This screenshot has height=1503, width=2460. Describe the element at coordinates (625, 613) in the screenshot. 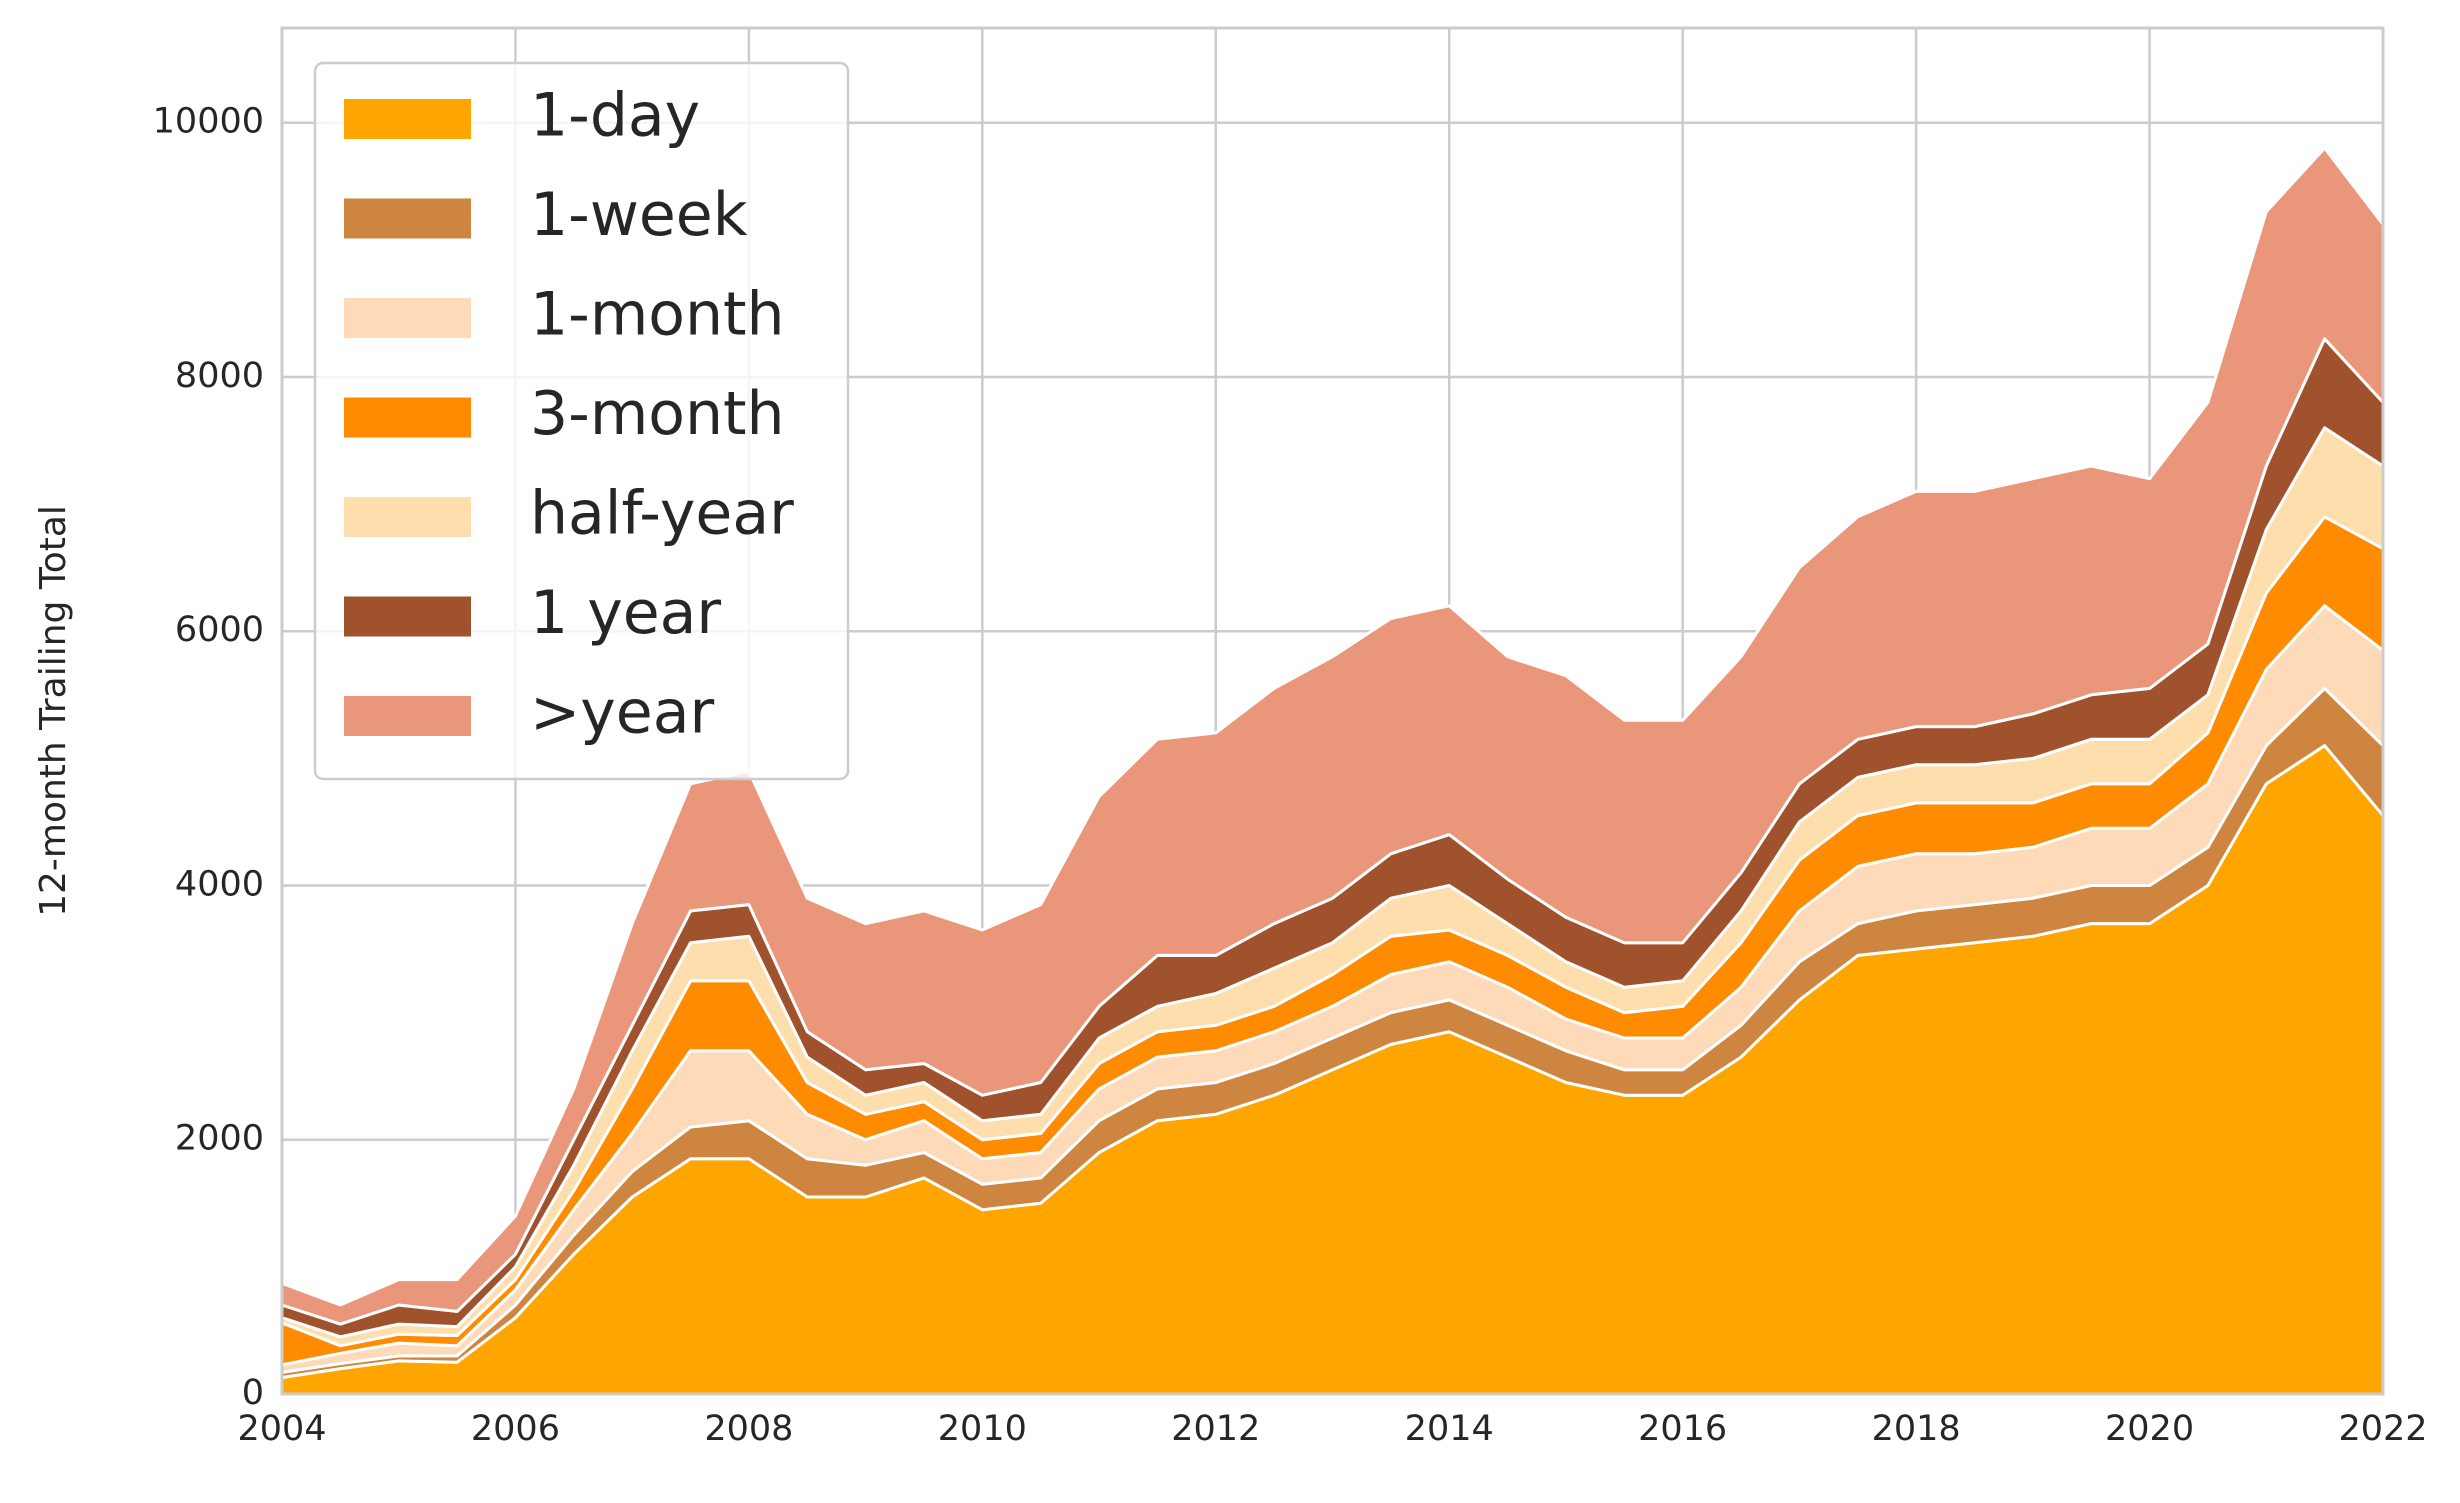

I see `legend-label: 1 year` at that location.